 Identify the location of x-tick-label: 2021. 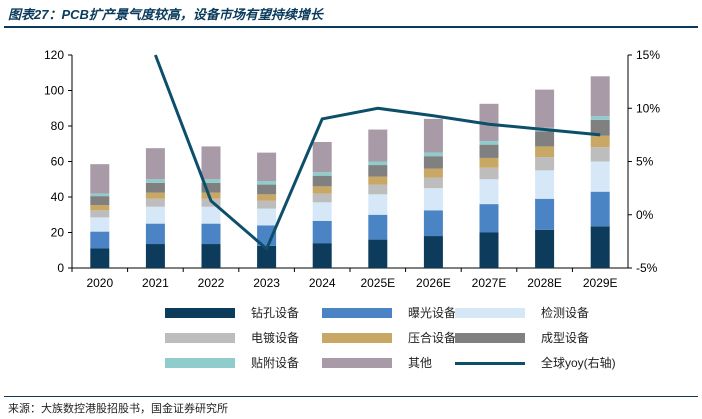
(155, 283).